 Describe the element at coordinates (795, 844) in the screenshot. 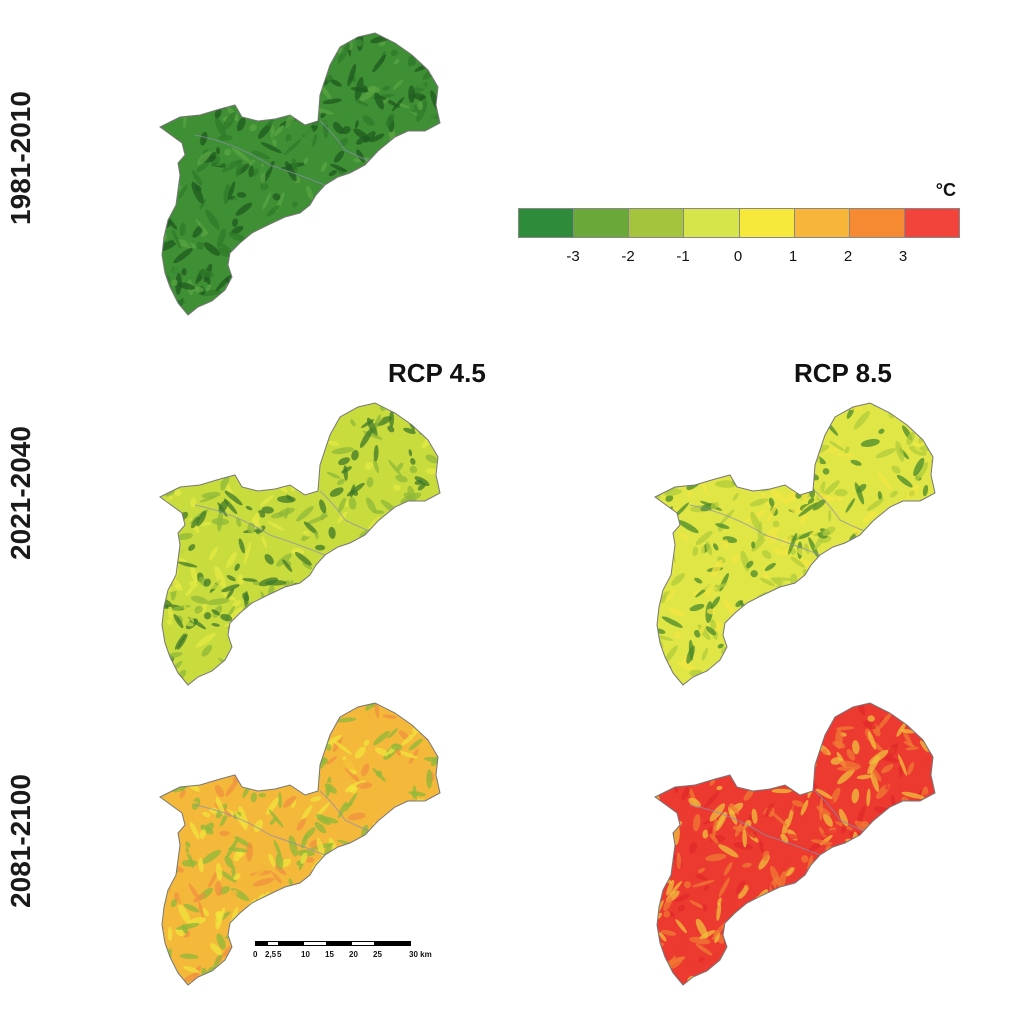

I see `map-2081-2100-rcp85` at that location.